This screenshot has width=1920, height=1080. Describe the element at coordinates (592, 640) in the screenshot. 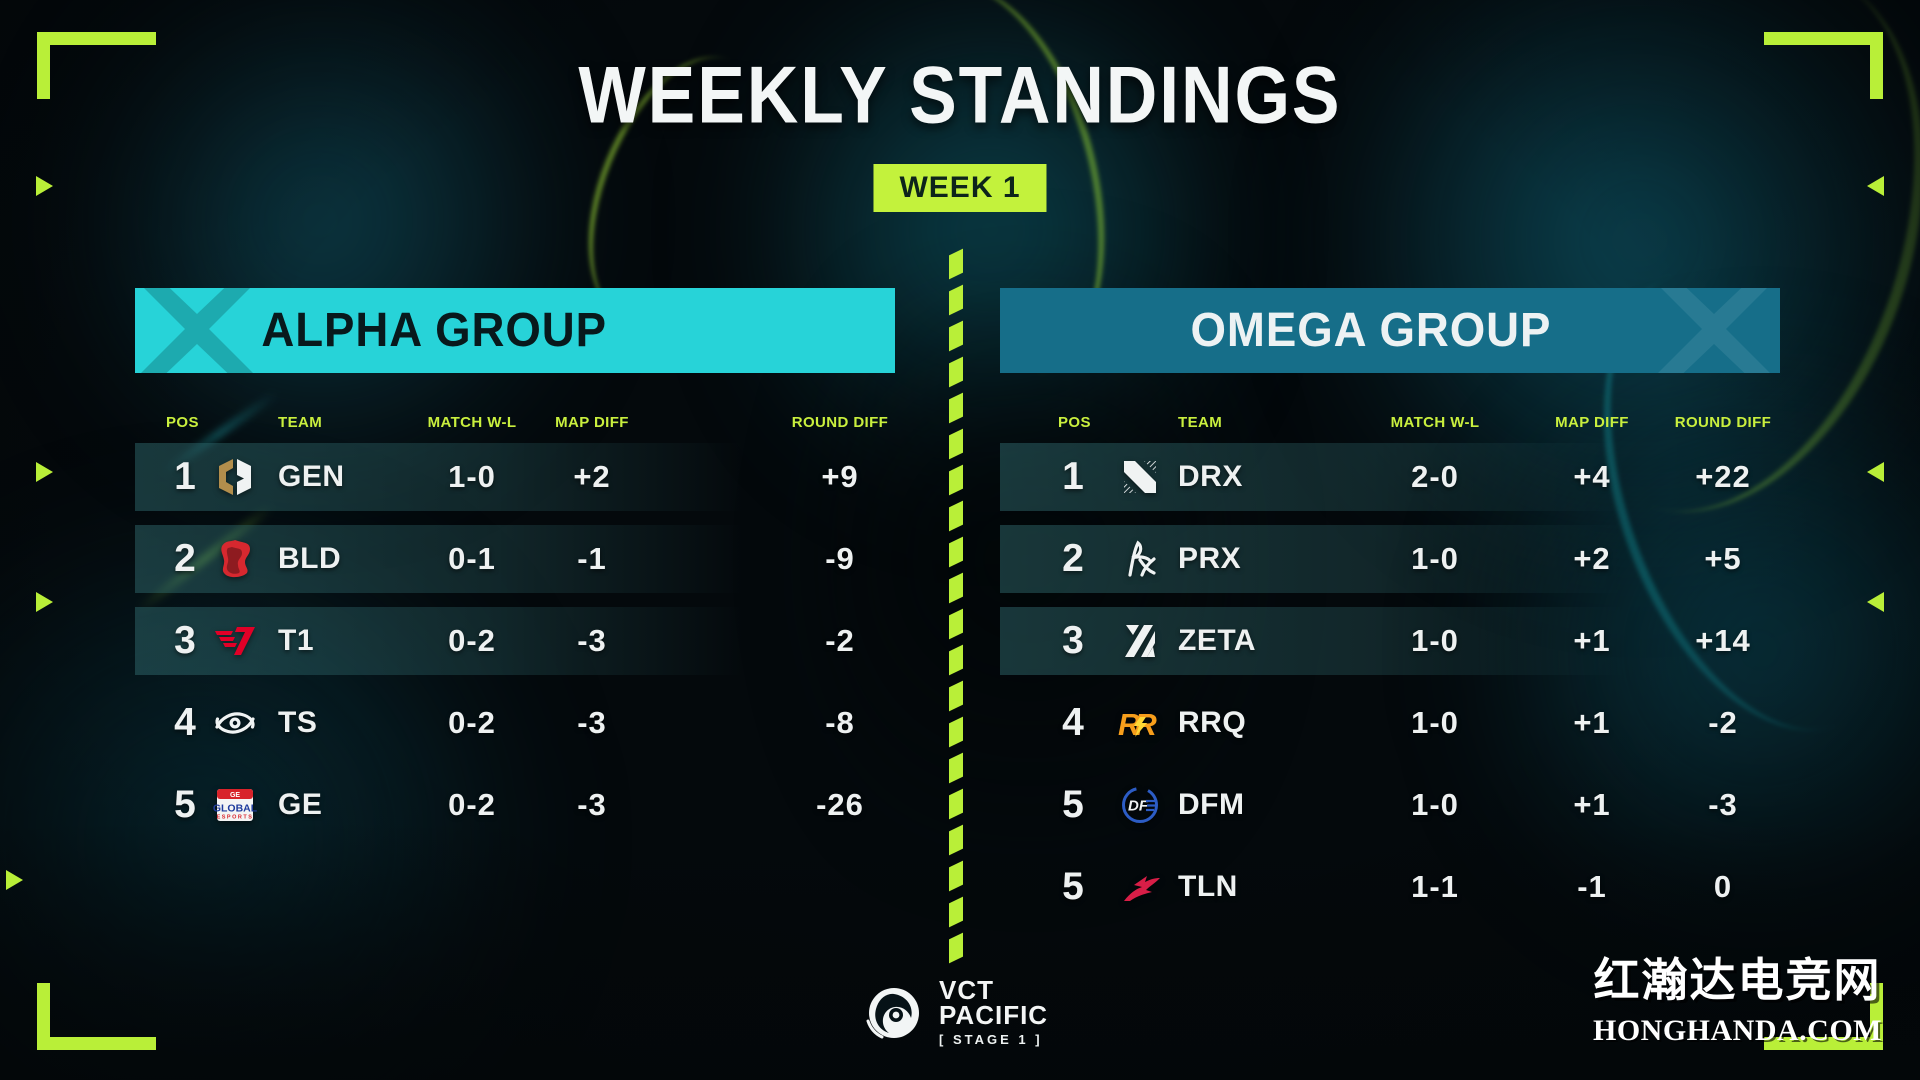

I see `map-diff: -3` at that location.